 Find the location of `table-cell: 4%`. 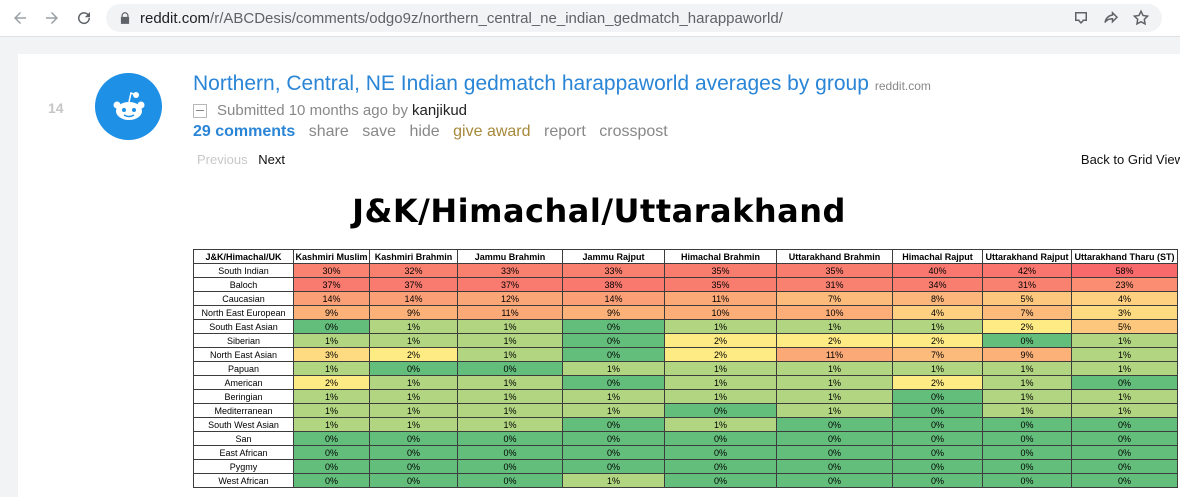

table-cell: 4% is located at coordinates (1124, 298).